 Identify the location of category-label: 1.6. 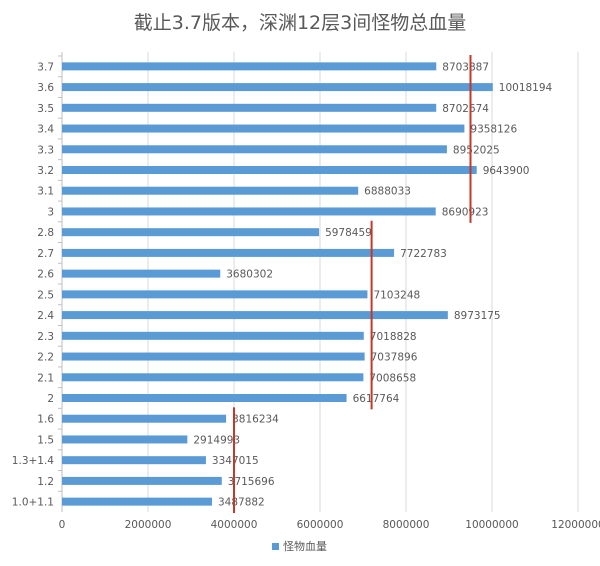
(45, 420).